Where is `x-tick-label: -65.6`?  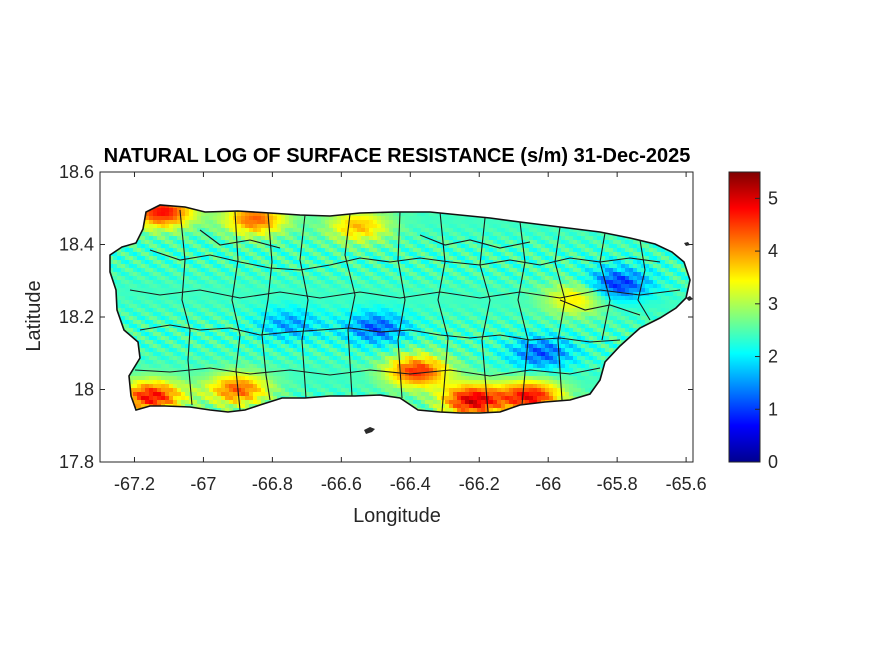 x-tick-label: -65.6 is located at coordinates (686, 484).